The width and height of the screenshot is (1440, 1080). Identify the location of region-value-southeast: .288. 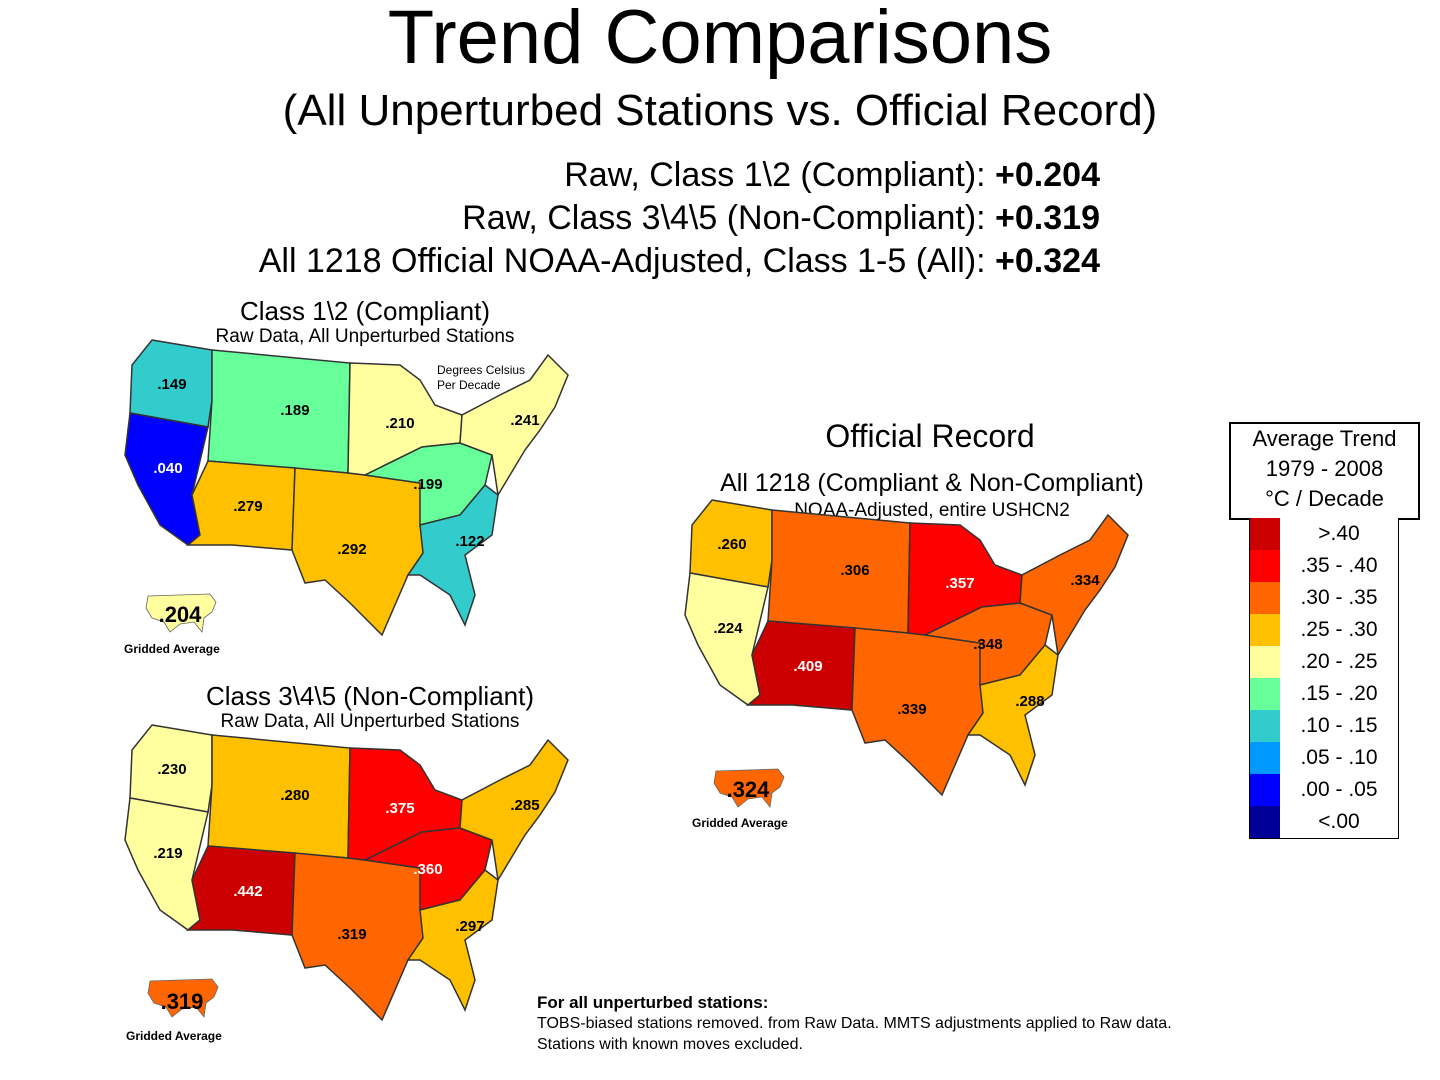
(1029, 701).